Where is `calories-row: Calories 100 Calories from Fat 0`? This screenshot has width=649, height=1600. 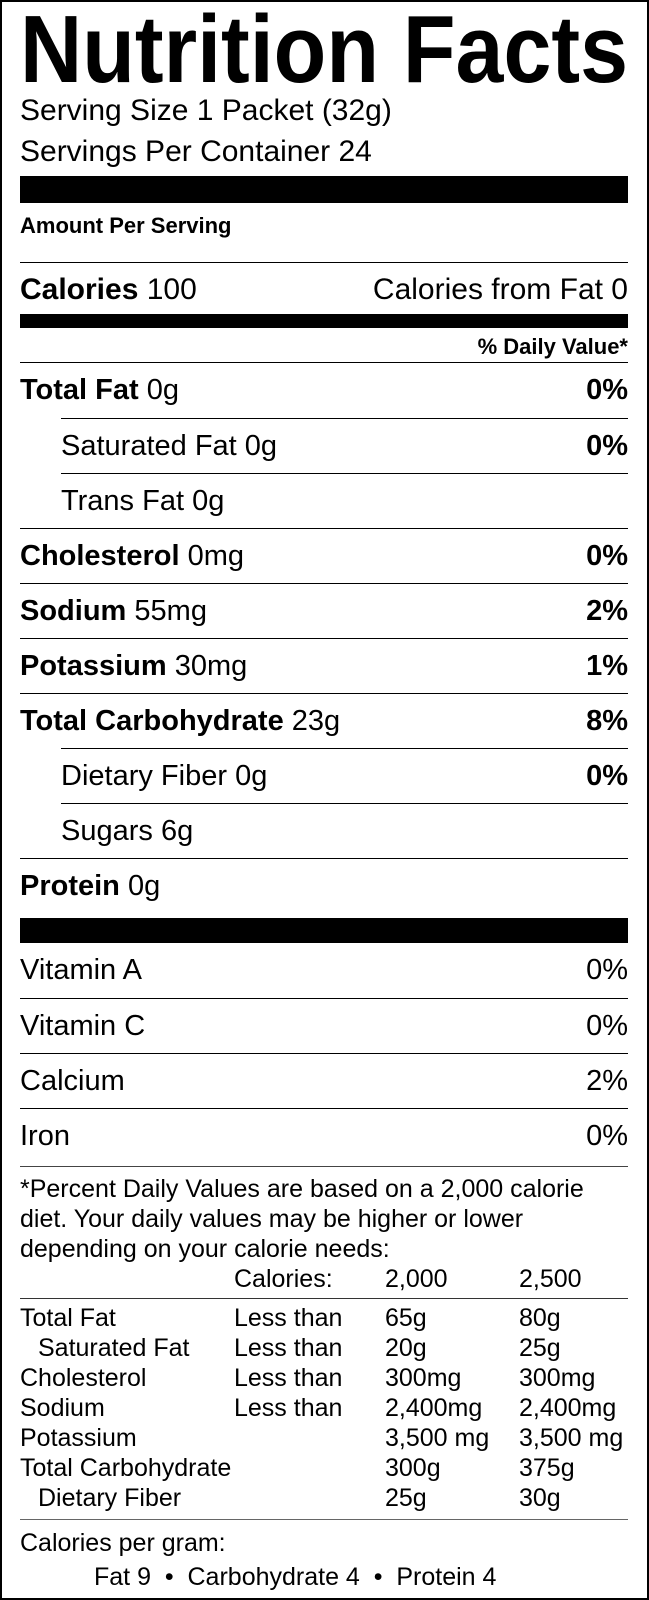 calories-row: Calories 100 Calories from Fat 0 is located at coordinates (324, 290).